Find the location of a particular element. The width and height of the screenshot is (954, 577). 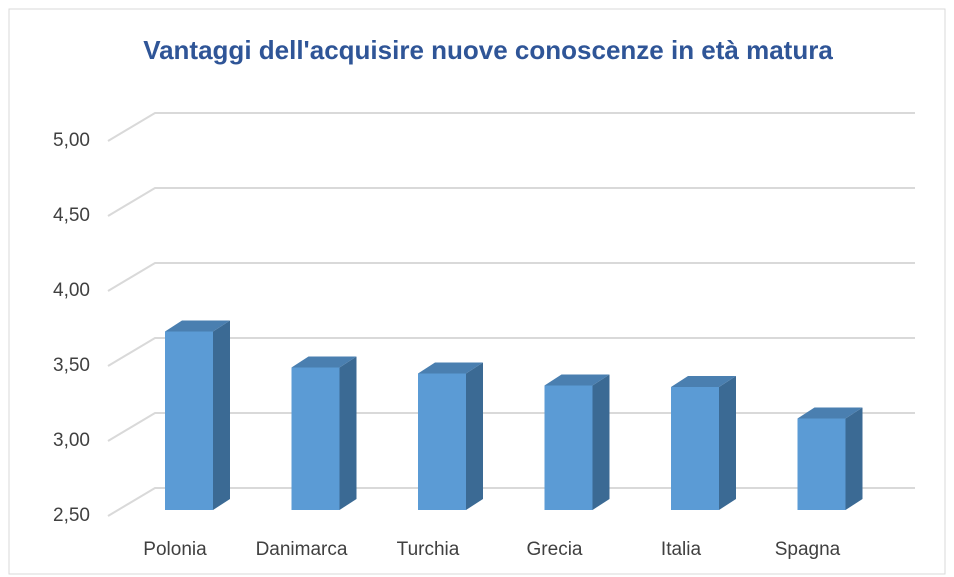

y-tick-label: 2,50 is located at coordinates (71, 515).